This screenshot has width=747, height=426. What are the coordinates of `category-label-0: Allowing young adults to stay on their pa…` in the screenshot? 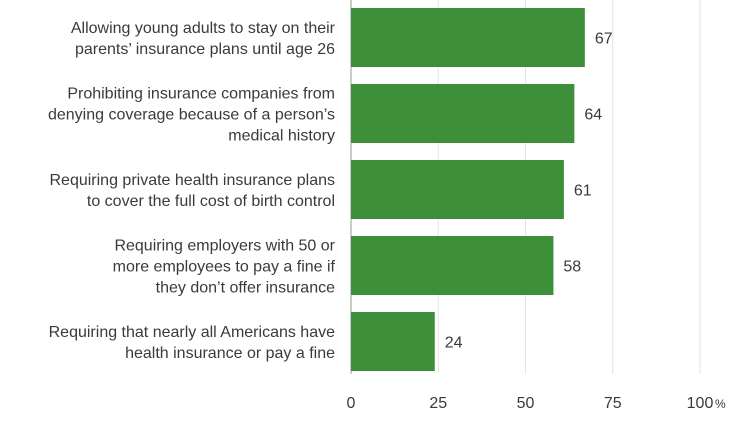 It's located at (203, 39).